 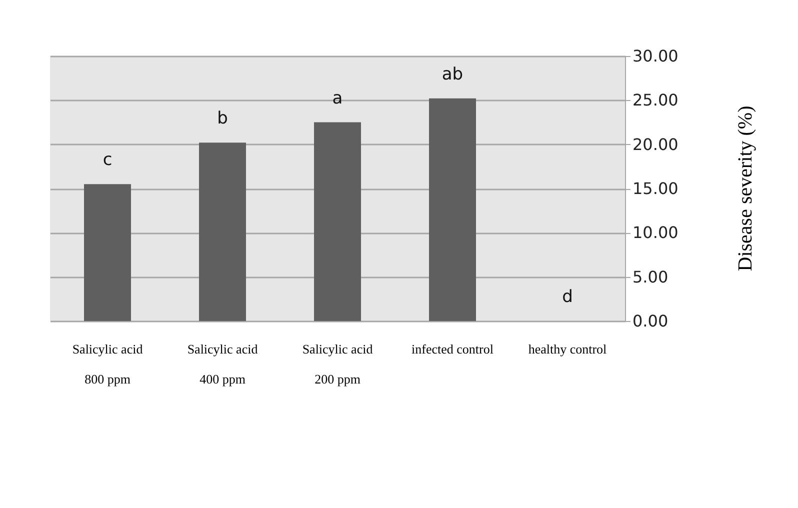 What do you see at coordinates (222, 118) in the screenshot?
I see `annotation: b` at bounding box center [222, 118].